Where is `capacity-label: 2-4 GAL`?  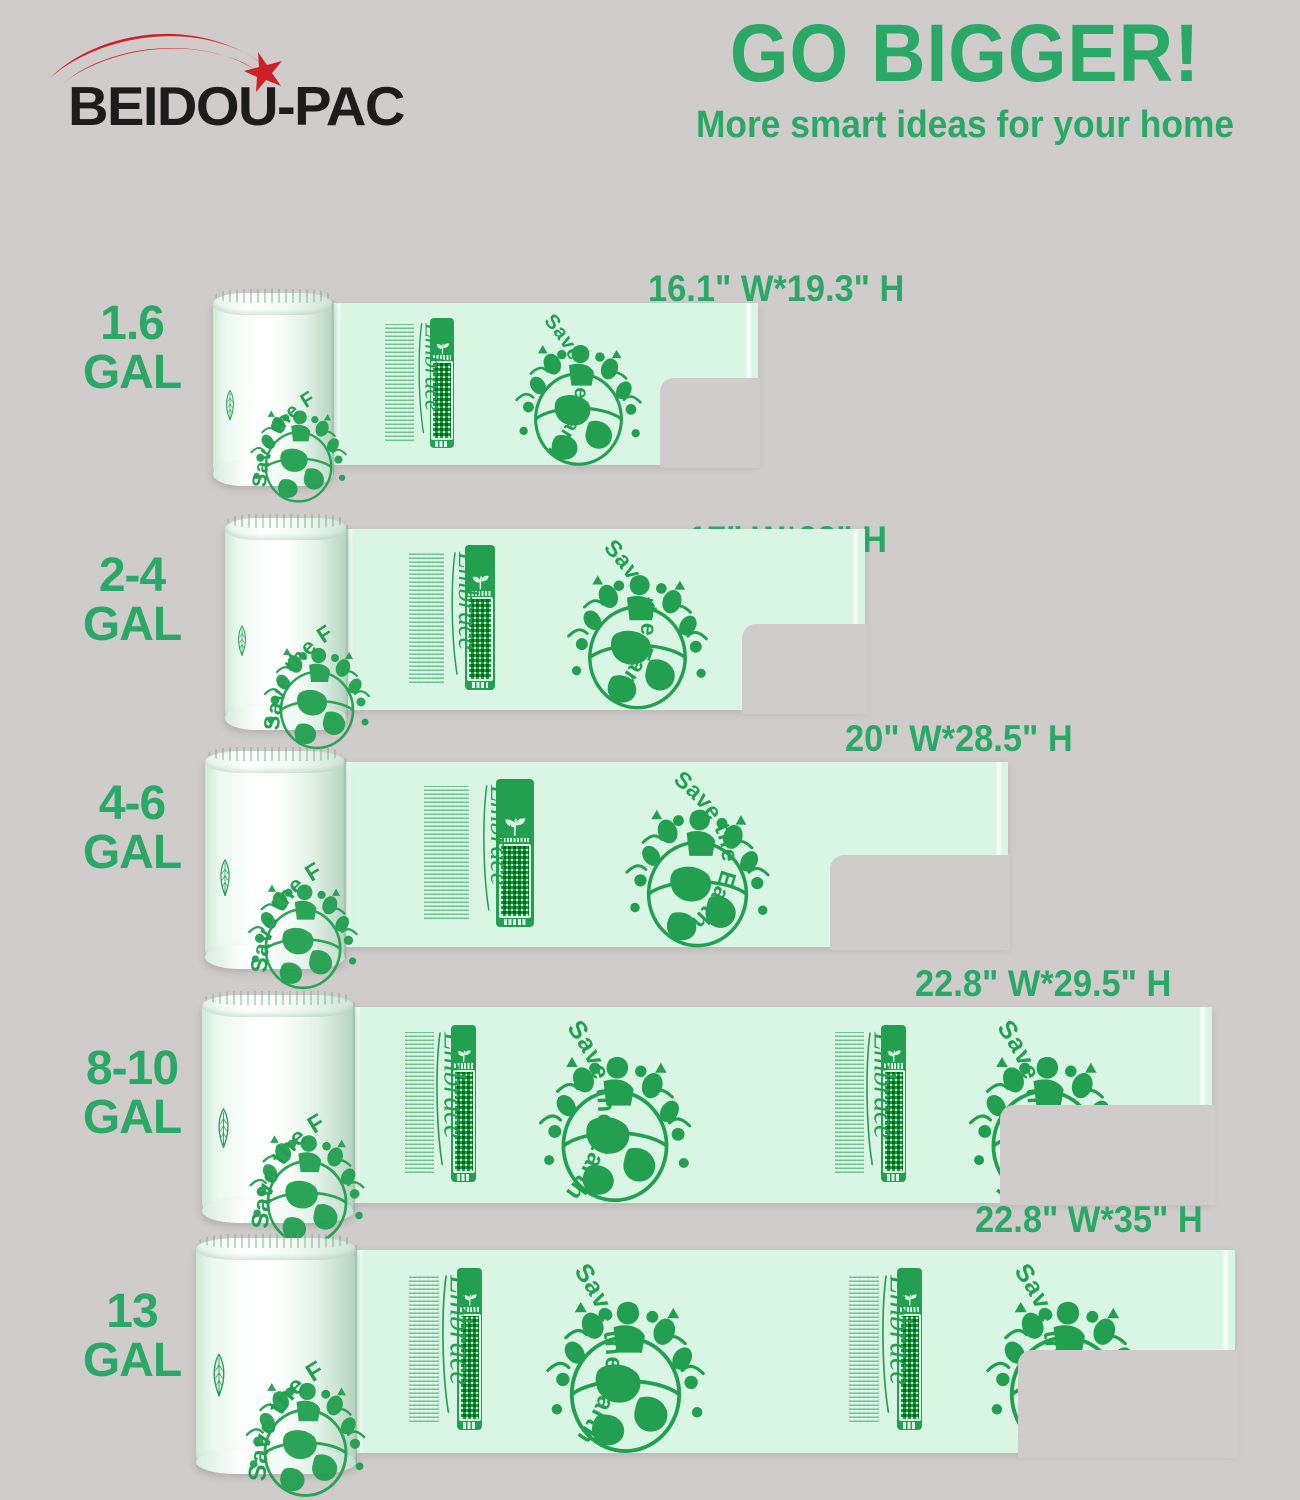
capacity-label: 2-4 GAL is located at coordinates (132, 600).